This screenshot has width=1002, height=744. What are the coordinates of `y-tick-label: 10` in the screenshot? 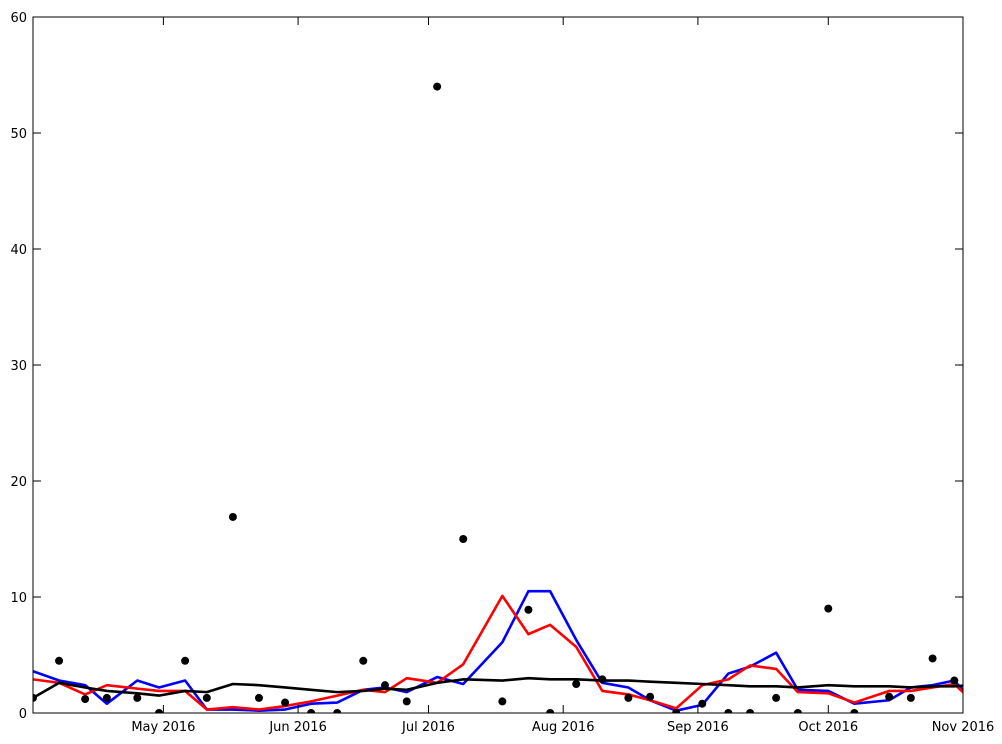 It's located at (18, 598).